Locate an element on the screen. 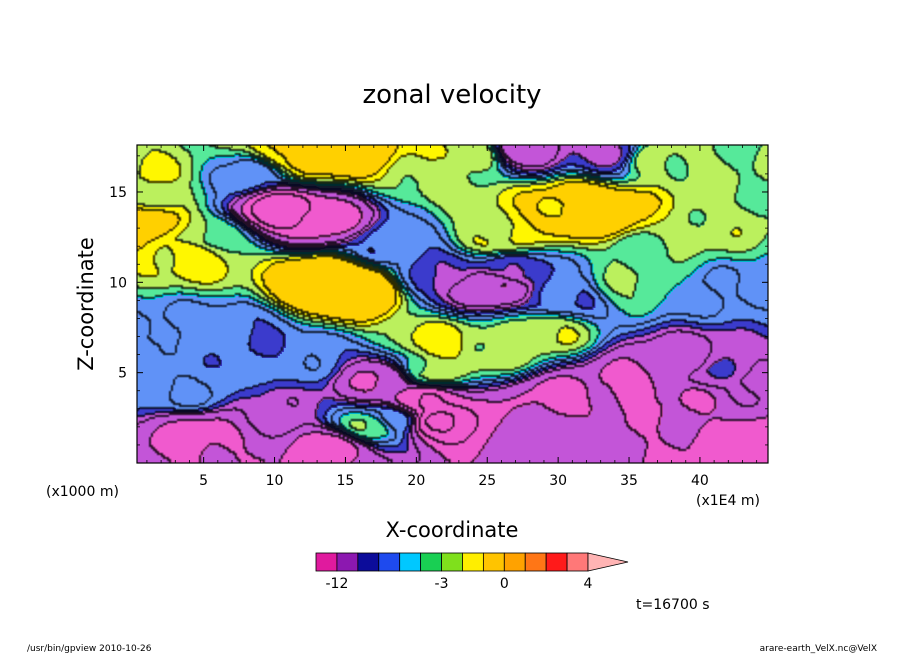 The height and width of the screenshot is (654, 904). x-tick-label: 15 is located at coordinates (346, 481).